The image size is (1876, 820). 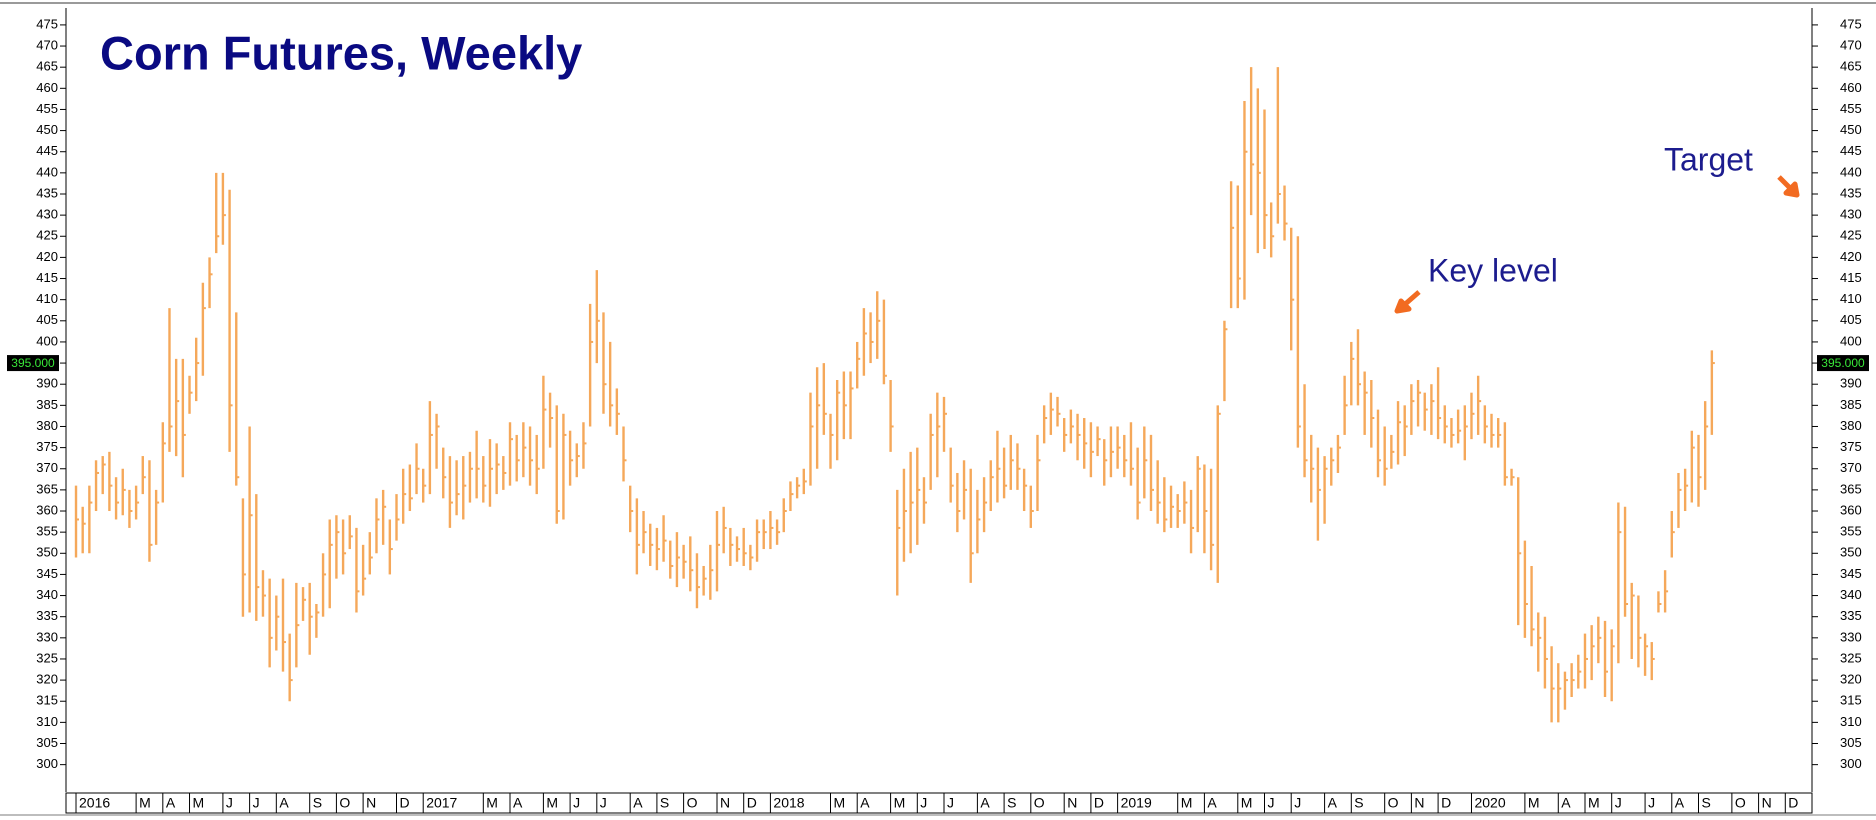 I want to click on key-level-arrow, so click(x=1407, y=302).